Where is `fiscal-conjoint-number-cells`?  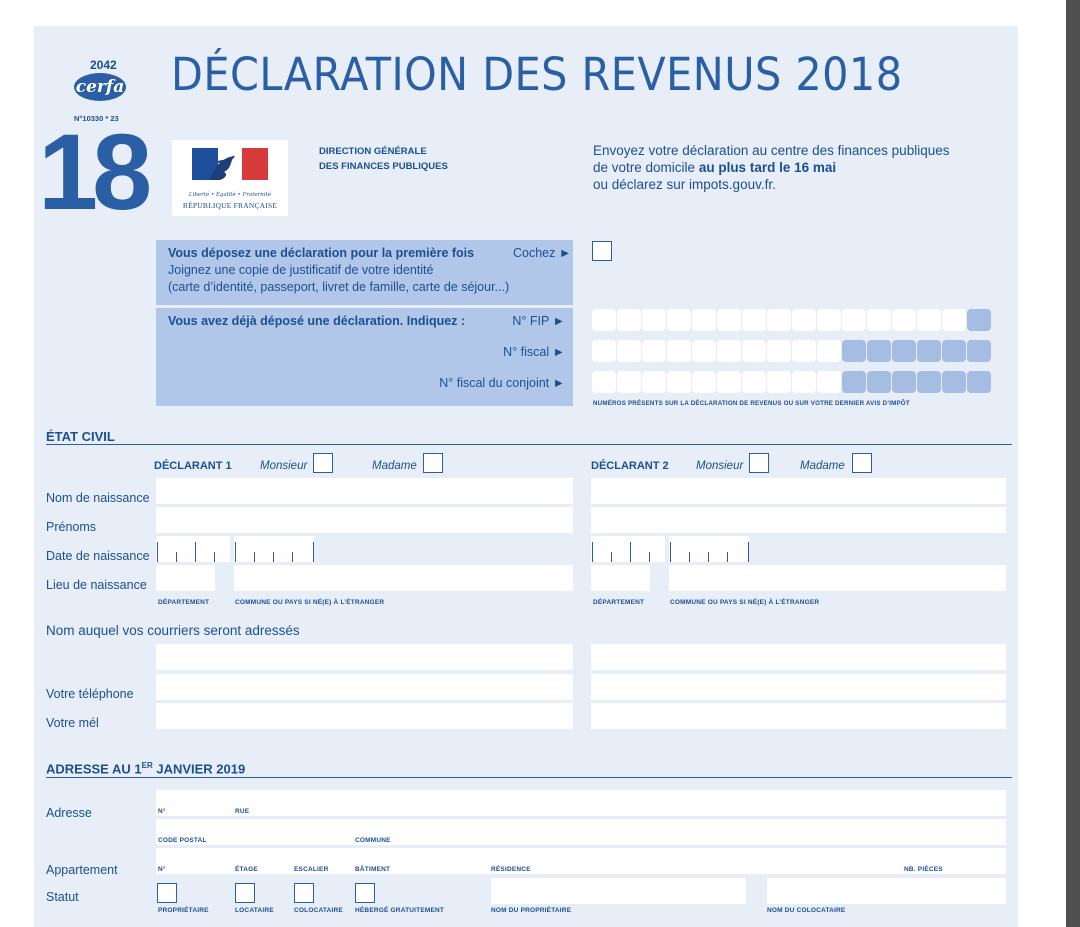
fiscal-conjoint-number-cells is located at coordinates (792, 382).